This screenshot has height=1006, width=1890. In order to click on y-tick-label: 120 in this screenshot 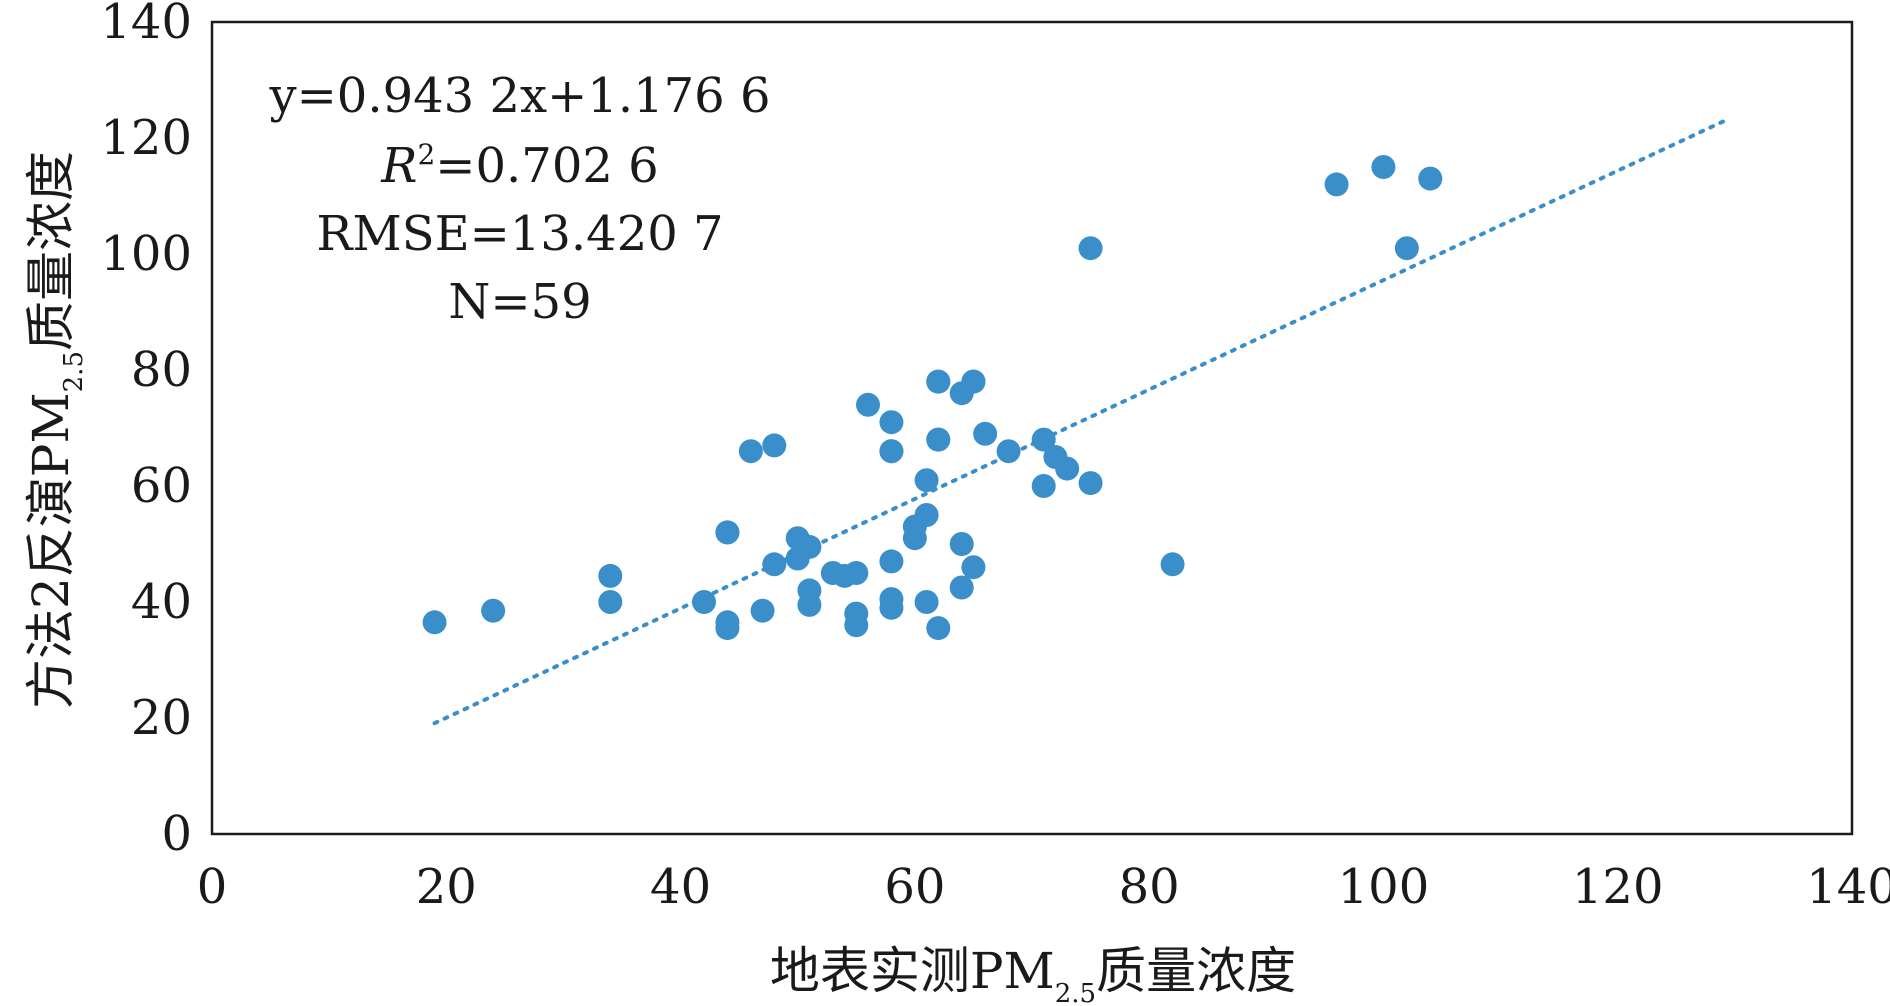, I will do `click(146, 138)`.